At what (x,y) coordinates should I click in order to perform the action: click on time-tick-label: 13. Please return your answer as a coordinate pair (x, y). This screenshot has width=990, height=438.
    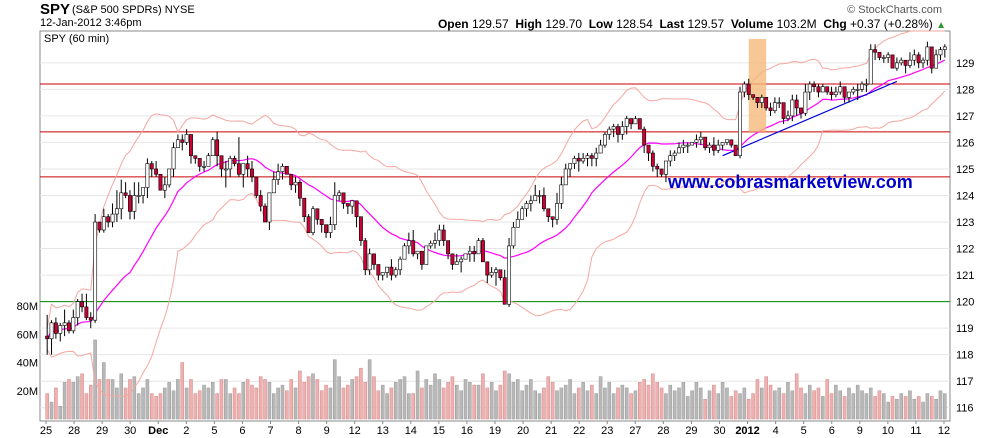
    Looking at the image, I should click on (383, 431).